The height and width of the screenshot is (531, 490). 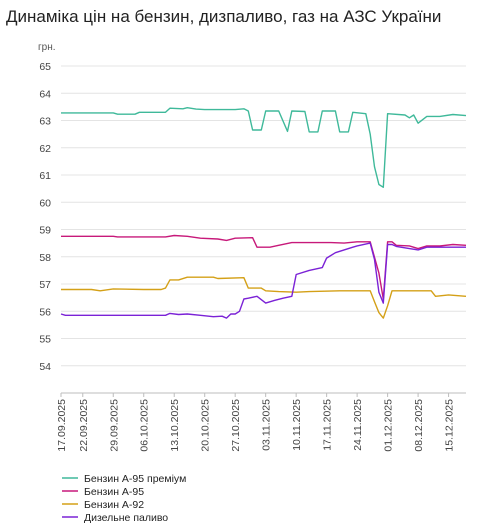 What do you see at coordinates (84, 425) in the screenshot?
I see `x-tick-label: 22.09.2025` at bounding box center [84, 425].